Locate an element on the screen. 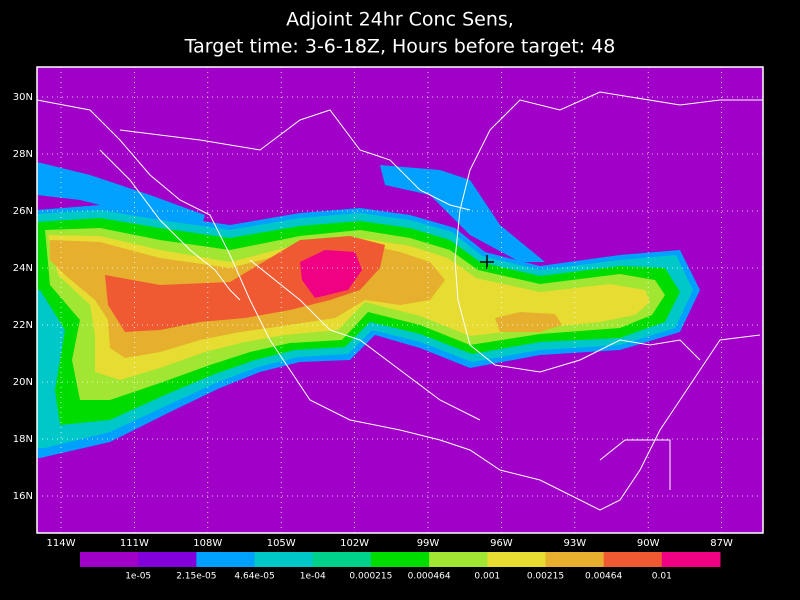 This screenshot has height=600, width=800. coastline is located at coordinates (170, 225).